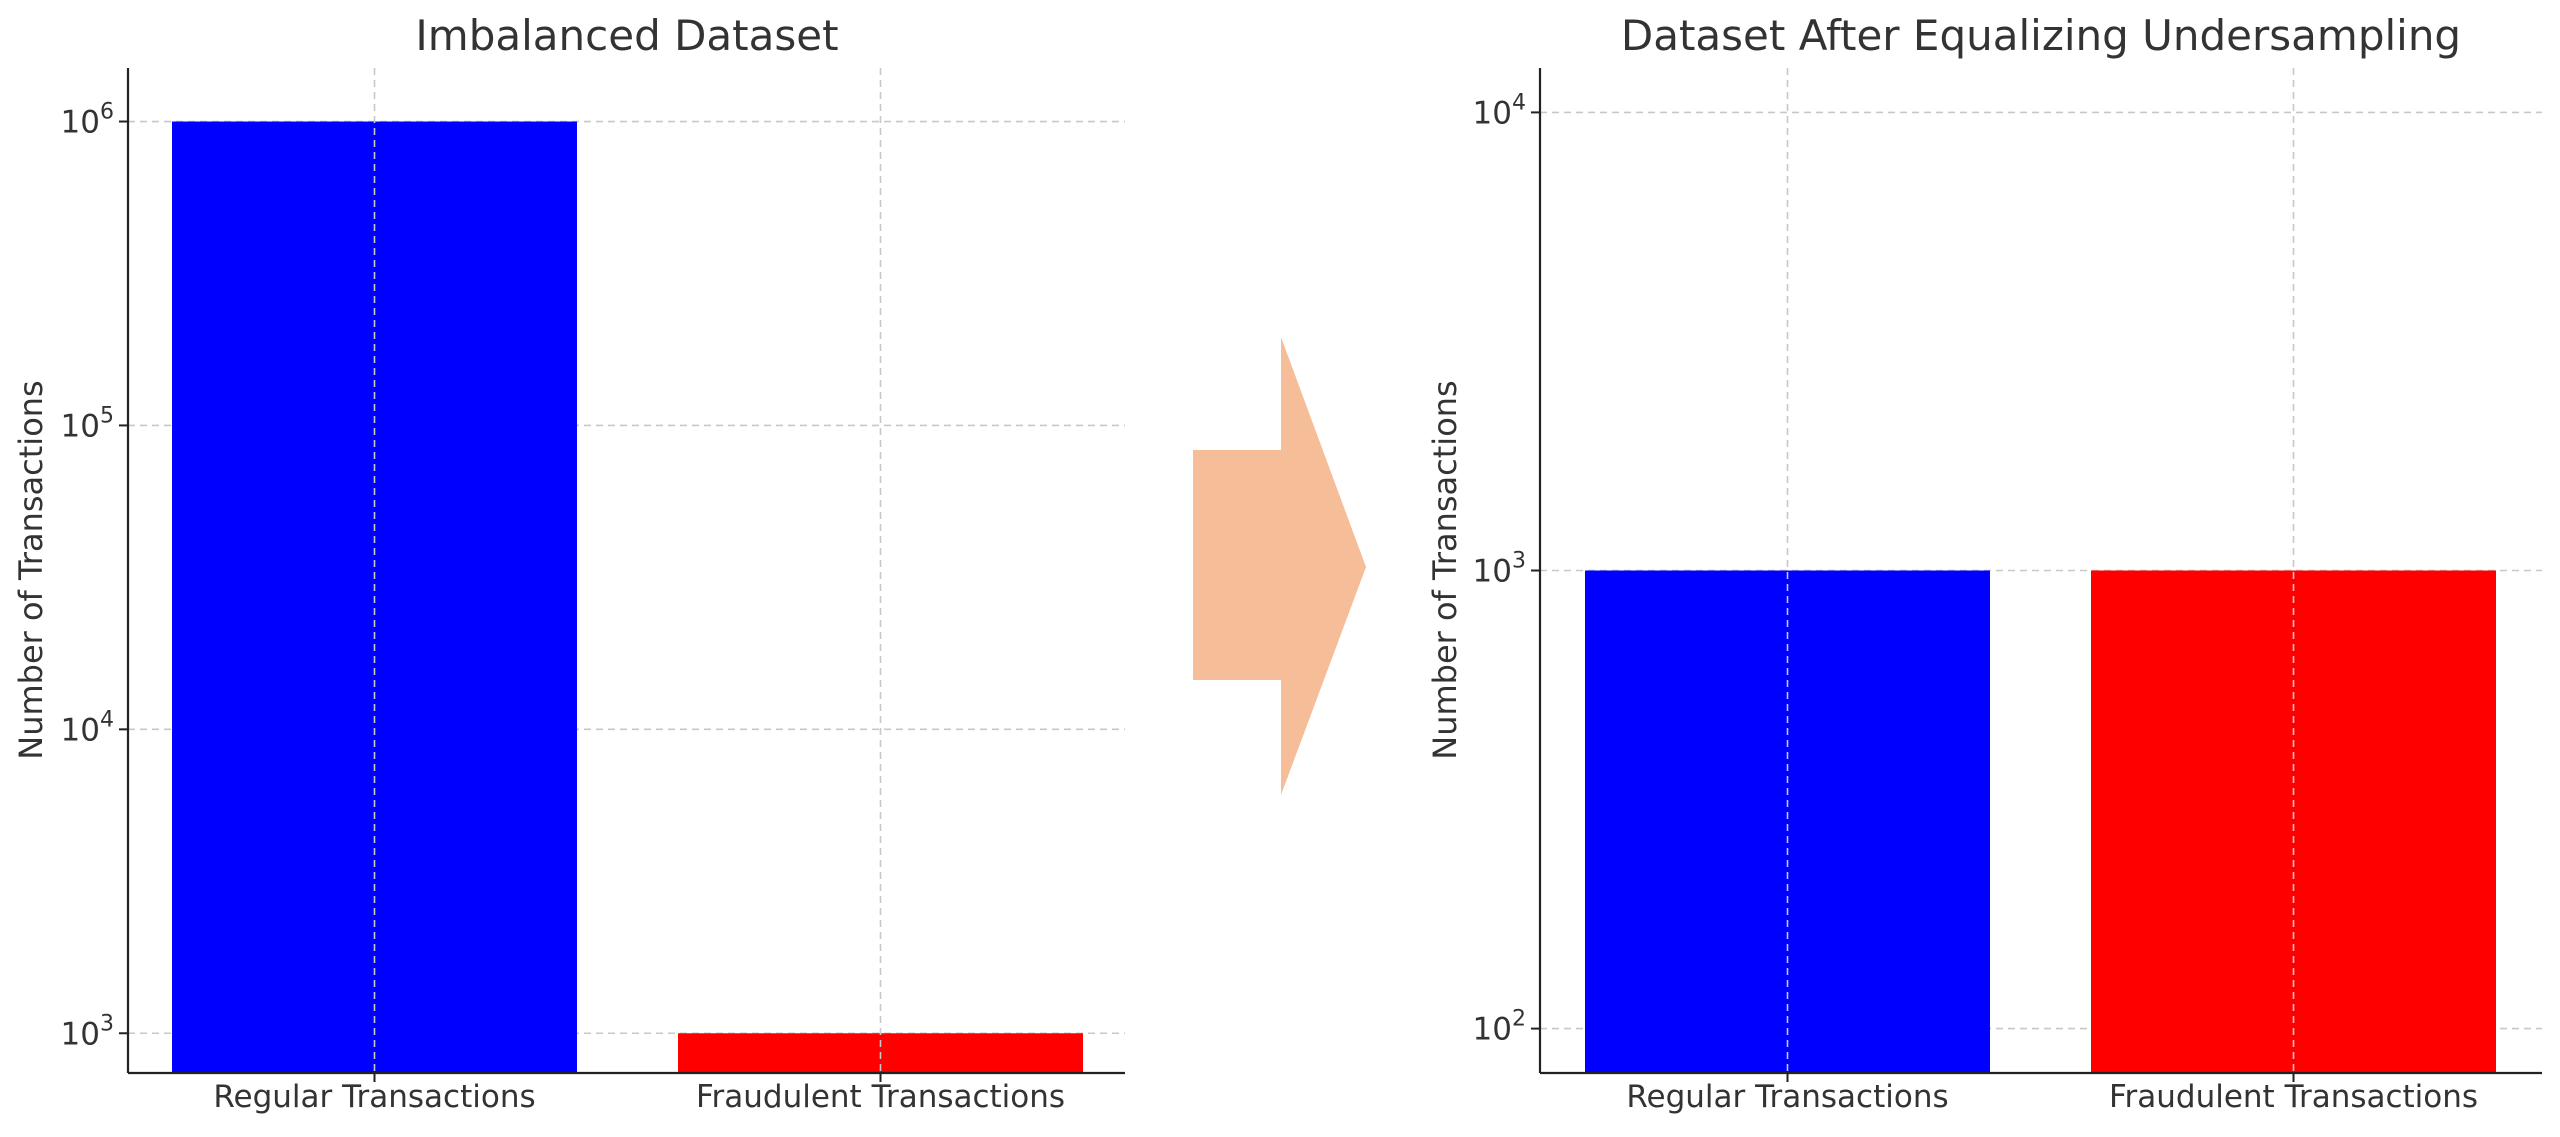 Image resolution: width=2560 pixels, height=1137 pixels. What do you see at coordinates (2041, 35) in the screenshot?
I see `chart-title: Dataset After Equalizing Undersampling` at bounding box center [2041, 35].